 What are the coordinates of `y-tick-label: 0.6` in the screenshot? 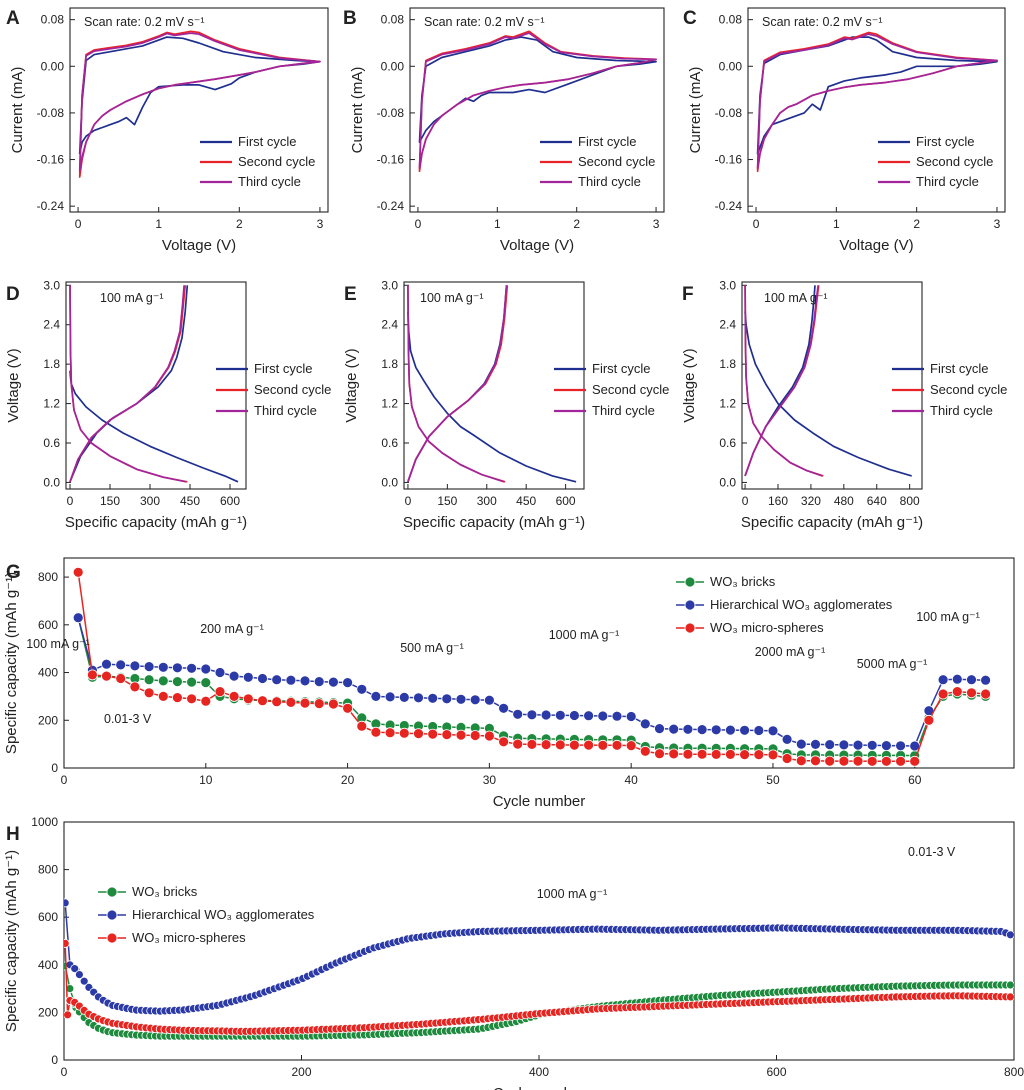 It's located at (727, 443).